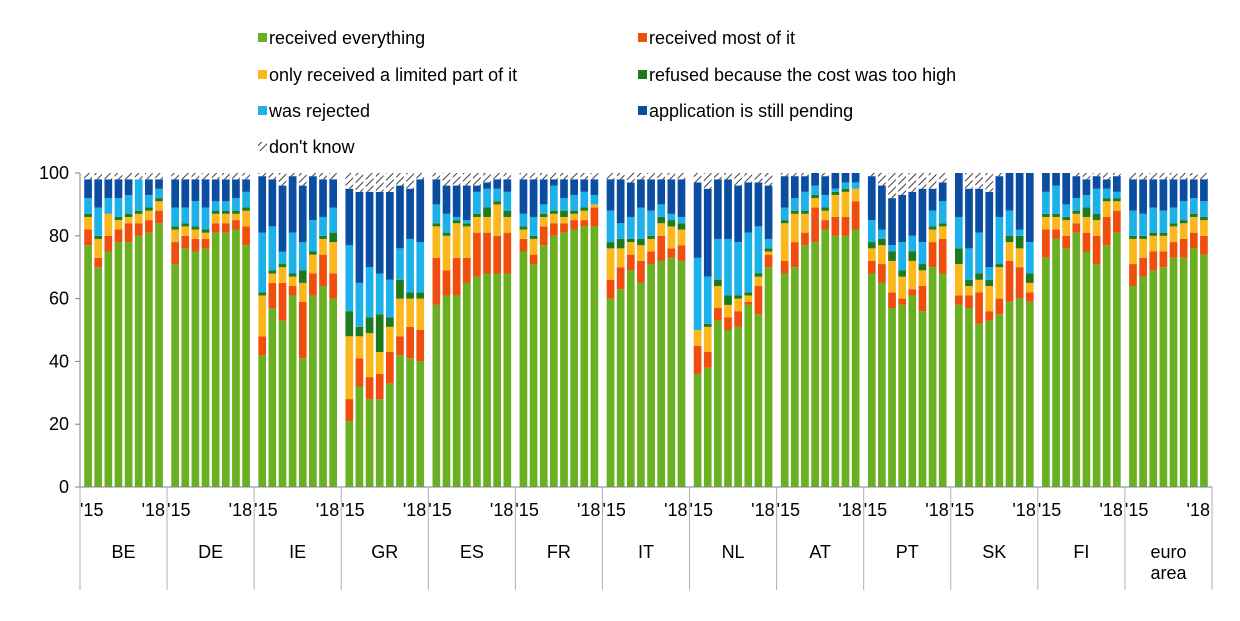 The height and width of the screenshot is (621, 1240). I want to click on legend-swatch, so click(262, 37).